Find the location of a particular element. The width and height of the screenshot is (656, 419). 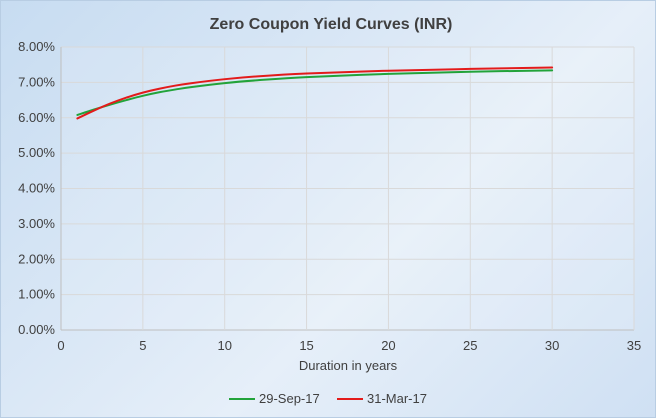

y-tick-label: 4.00% is located at coordinates (36, 188).